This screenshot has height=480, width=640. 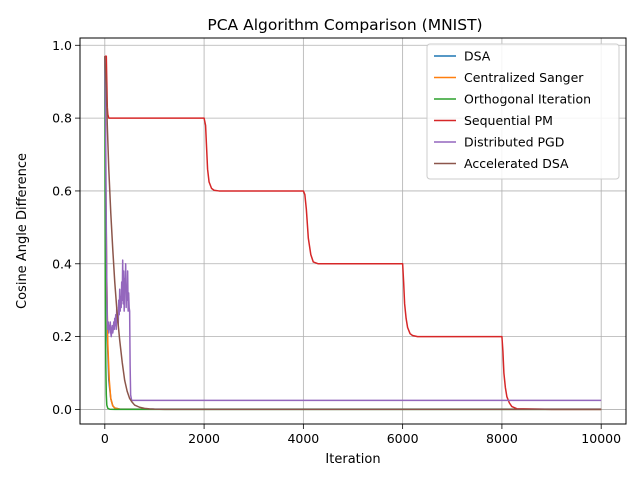 What do you see at coordinates (502, 438) in the screenshot?
I see `x-tick-label: 8000` at bounding box center [502, 438].